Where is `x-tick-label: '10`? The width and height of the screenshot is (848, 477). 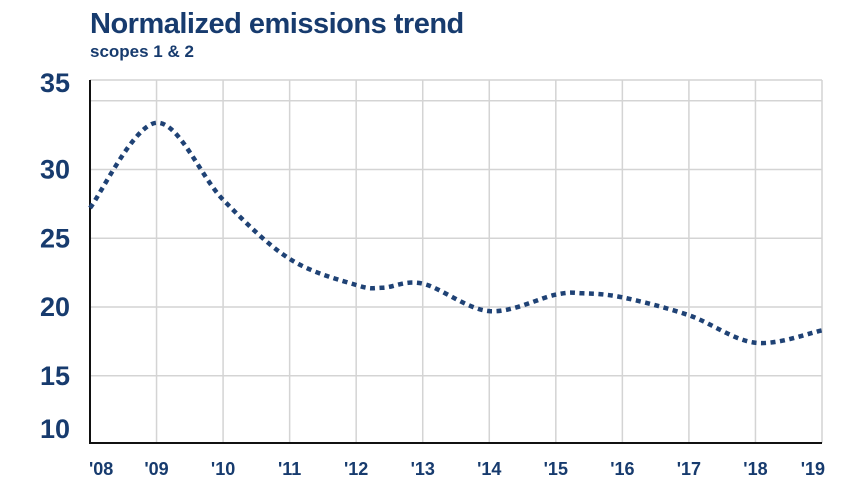 x-tick-label: '10 is located at coordinates (223, 468).